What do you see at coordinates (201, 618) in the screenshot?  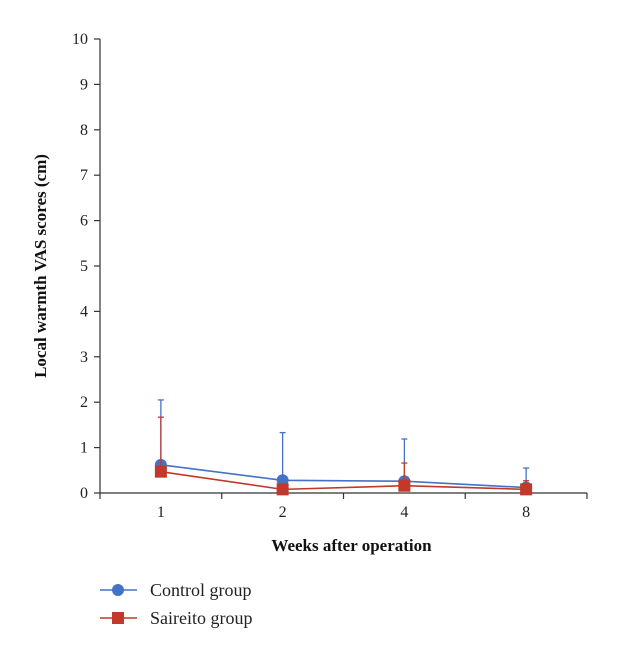 I see `legend-label: Saireito group` at bounding box center [201, 618].